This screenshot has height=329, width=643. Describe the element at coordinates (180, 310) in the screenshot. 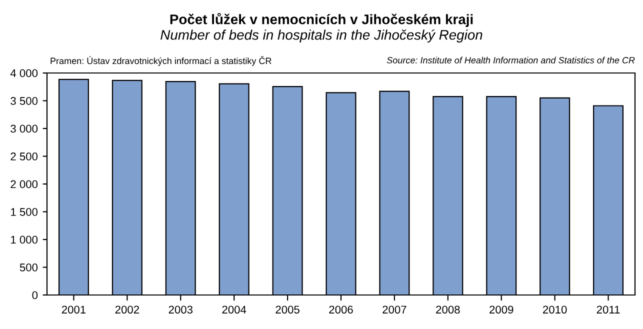

I see `x-tick-label: 2003` at that location.